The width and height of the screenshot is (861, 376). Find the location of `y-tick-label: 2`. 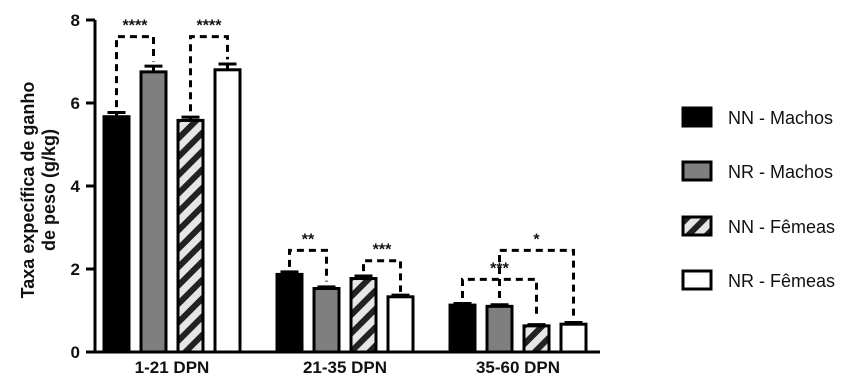

y-tick-label: 2 is located at coordinates (75, 269).